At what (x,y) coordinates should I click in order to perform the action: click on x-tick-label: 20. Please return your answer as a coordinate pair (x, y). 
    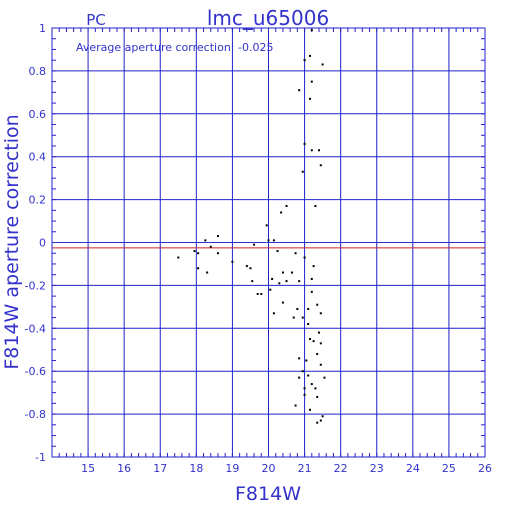
    Looking at the image, I should click on (269, 468).